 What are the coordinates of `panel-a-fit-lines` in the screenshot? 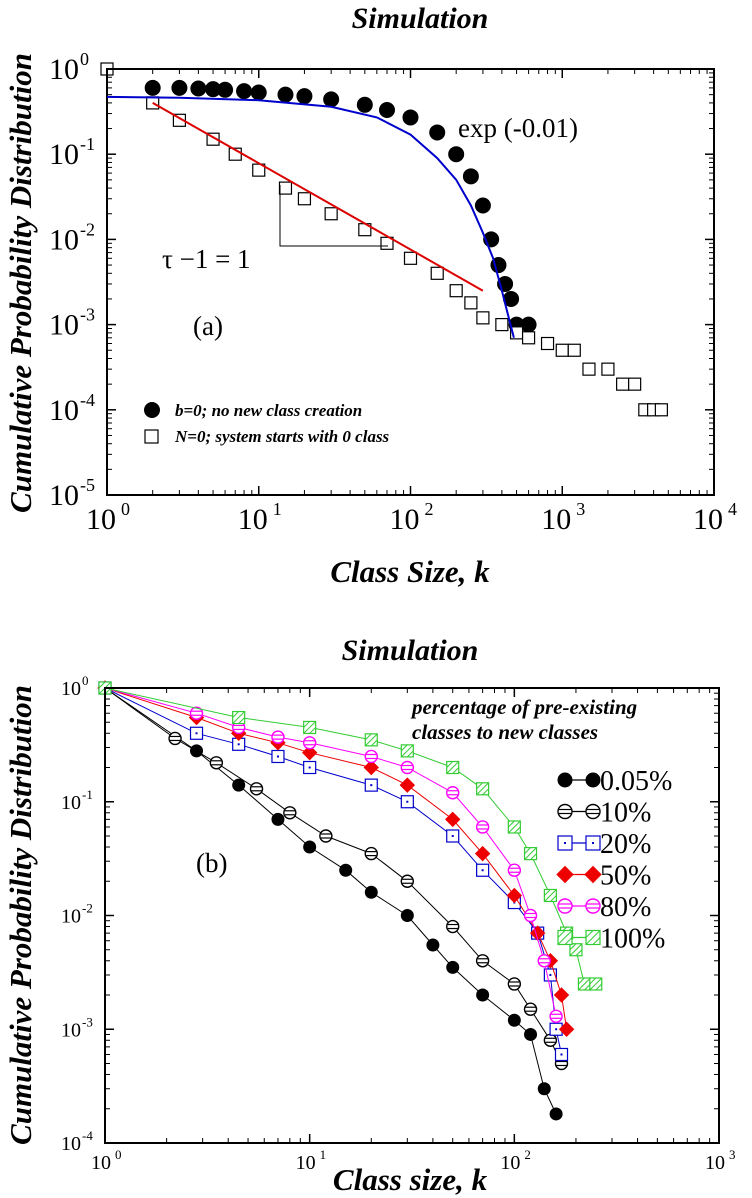 It's located at (310, 217).